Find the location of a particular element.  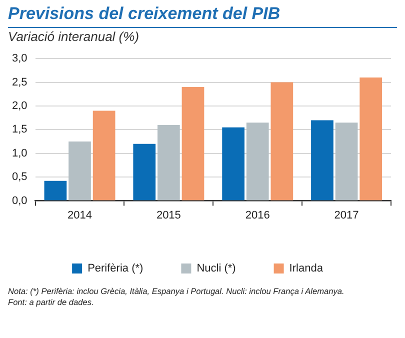

x-tick-label: 2015 is located at coordinates (168, 215).